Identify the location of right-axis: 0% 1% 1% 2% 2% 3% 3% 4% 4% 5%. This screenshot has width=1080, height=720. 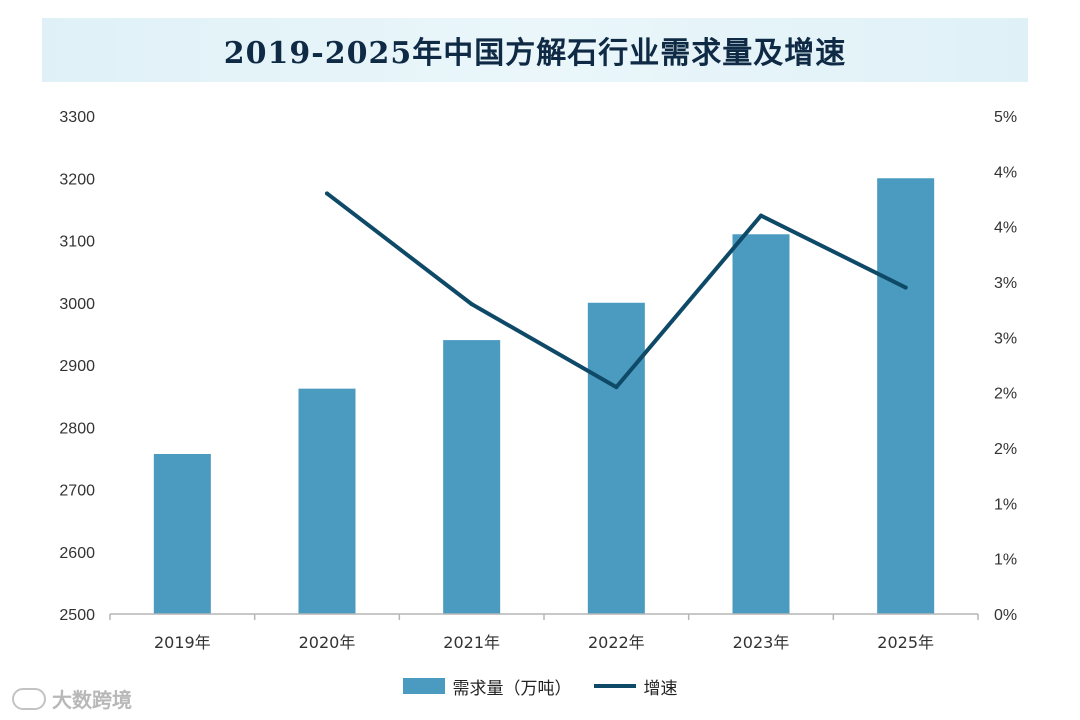
(1005, 366).